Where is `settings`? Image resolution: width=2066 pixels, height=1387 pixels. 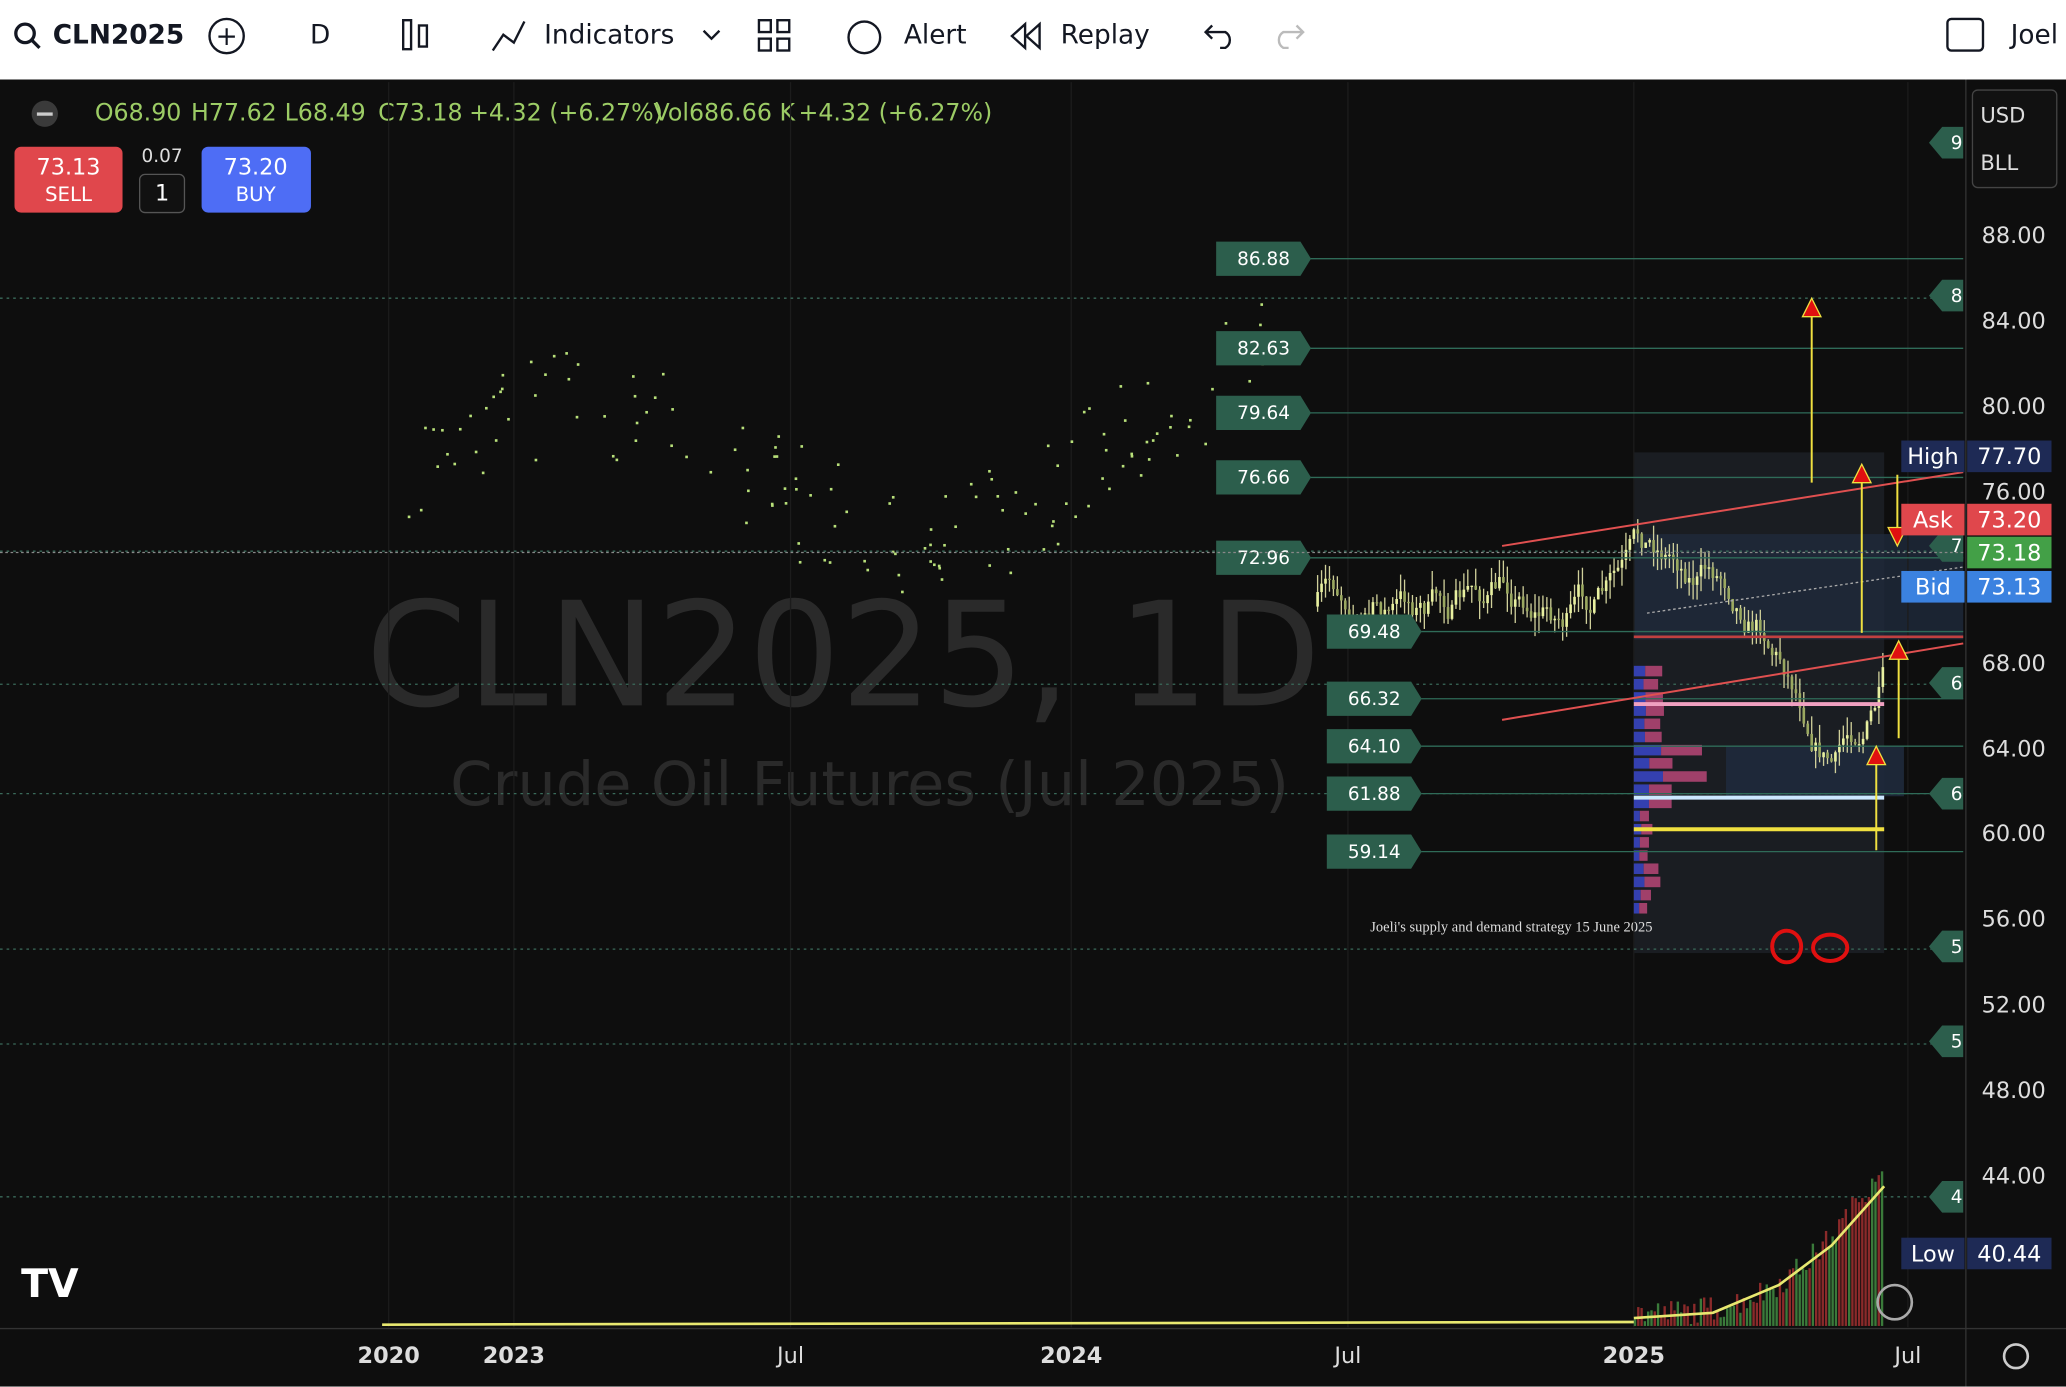 settings is located at coordinates (2016, 1356).